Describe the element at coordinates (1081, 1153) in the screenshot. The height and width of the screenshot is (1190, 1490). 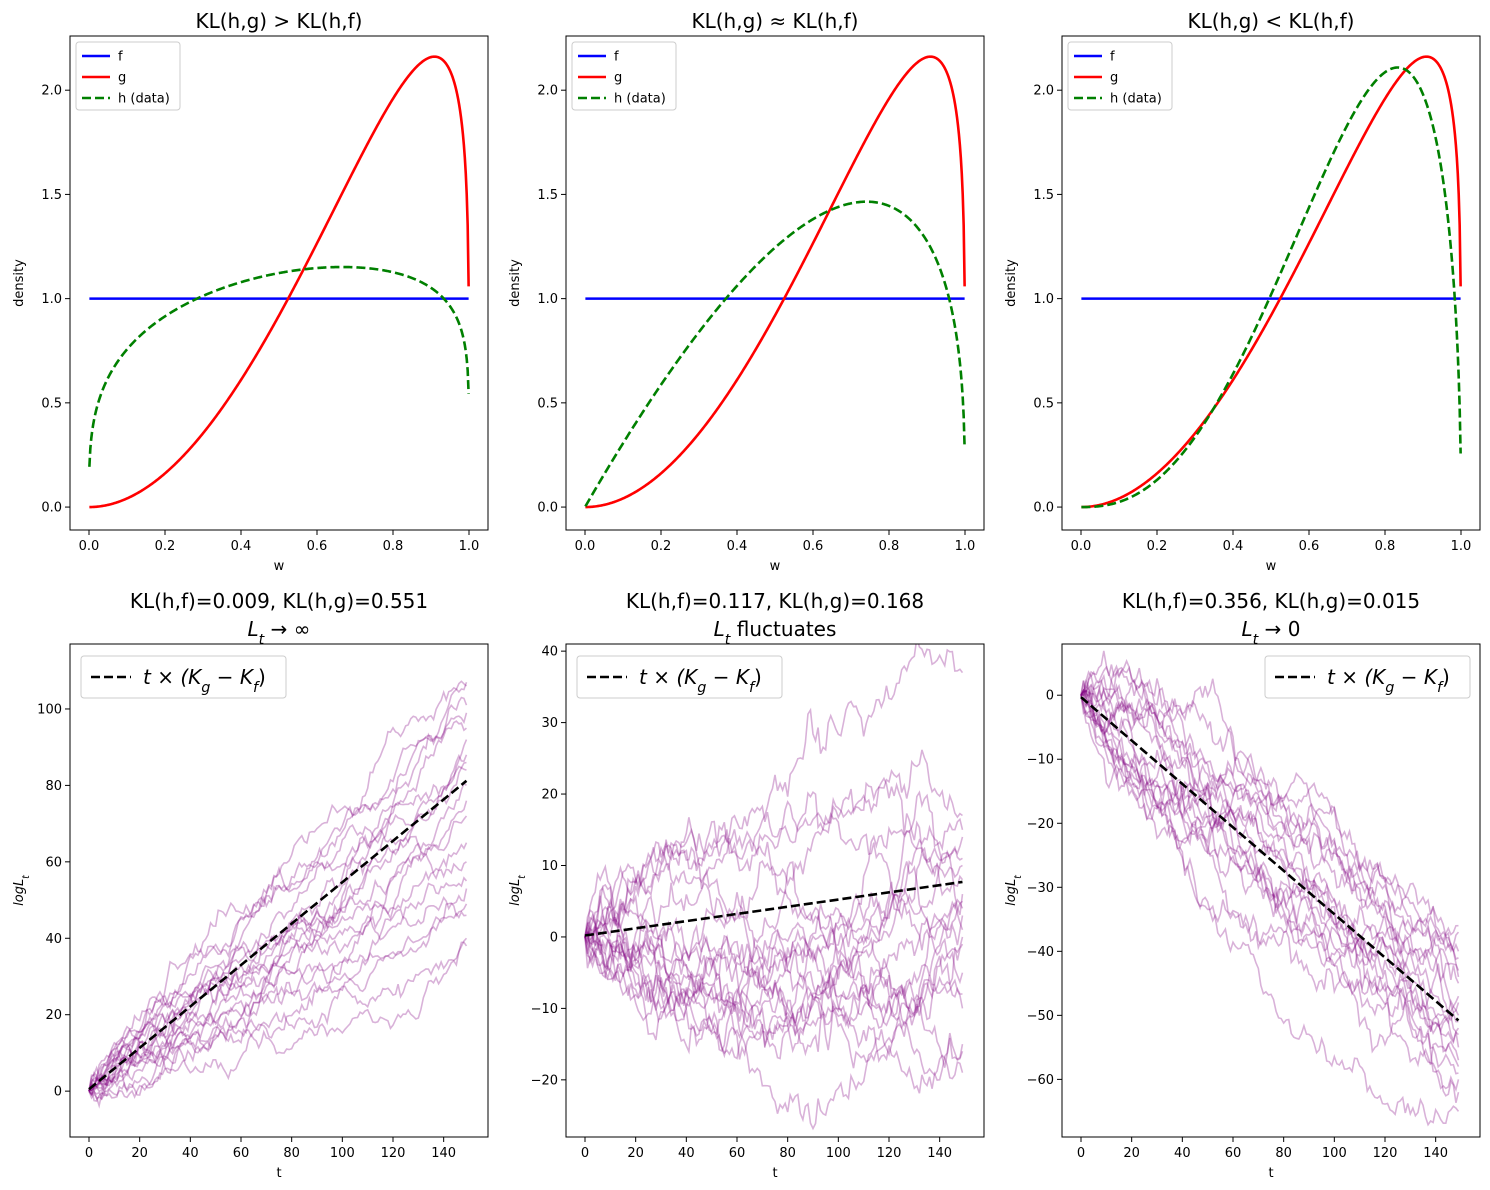
I see `x-tick-label: 0` at that location.